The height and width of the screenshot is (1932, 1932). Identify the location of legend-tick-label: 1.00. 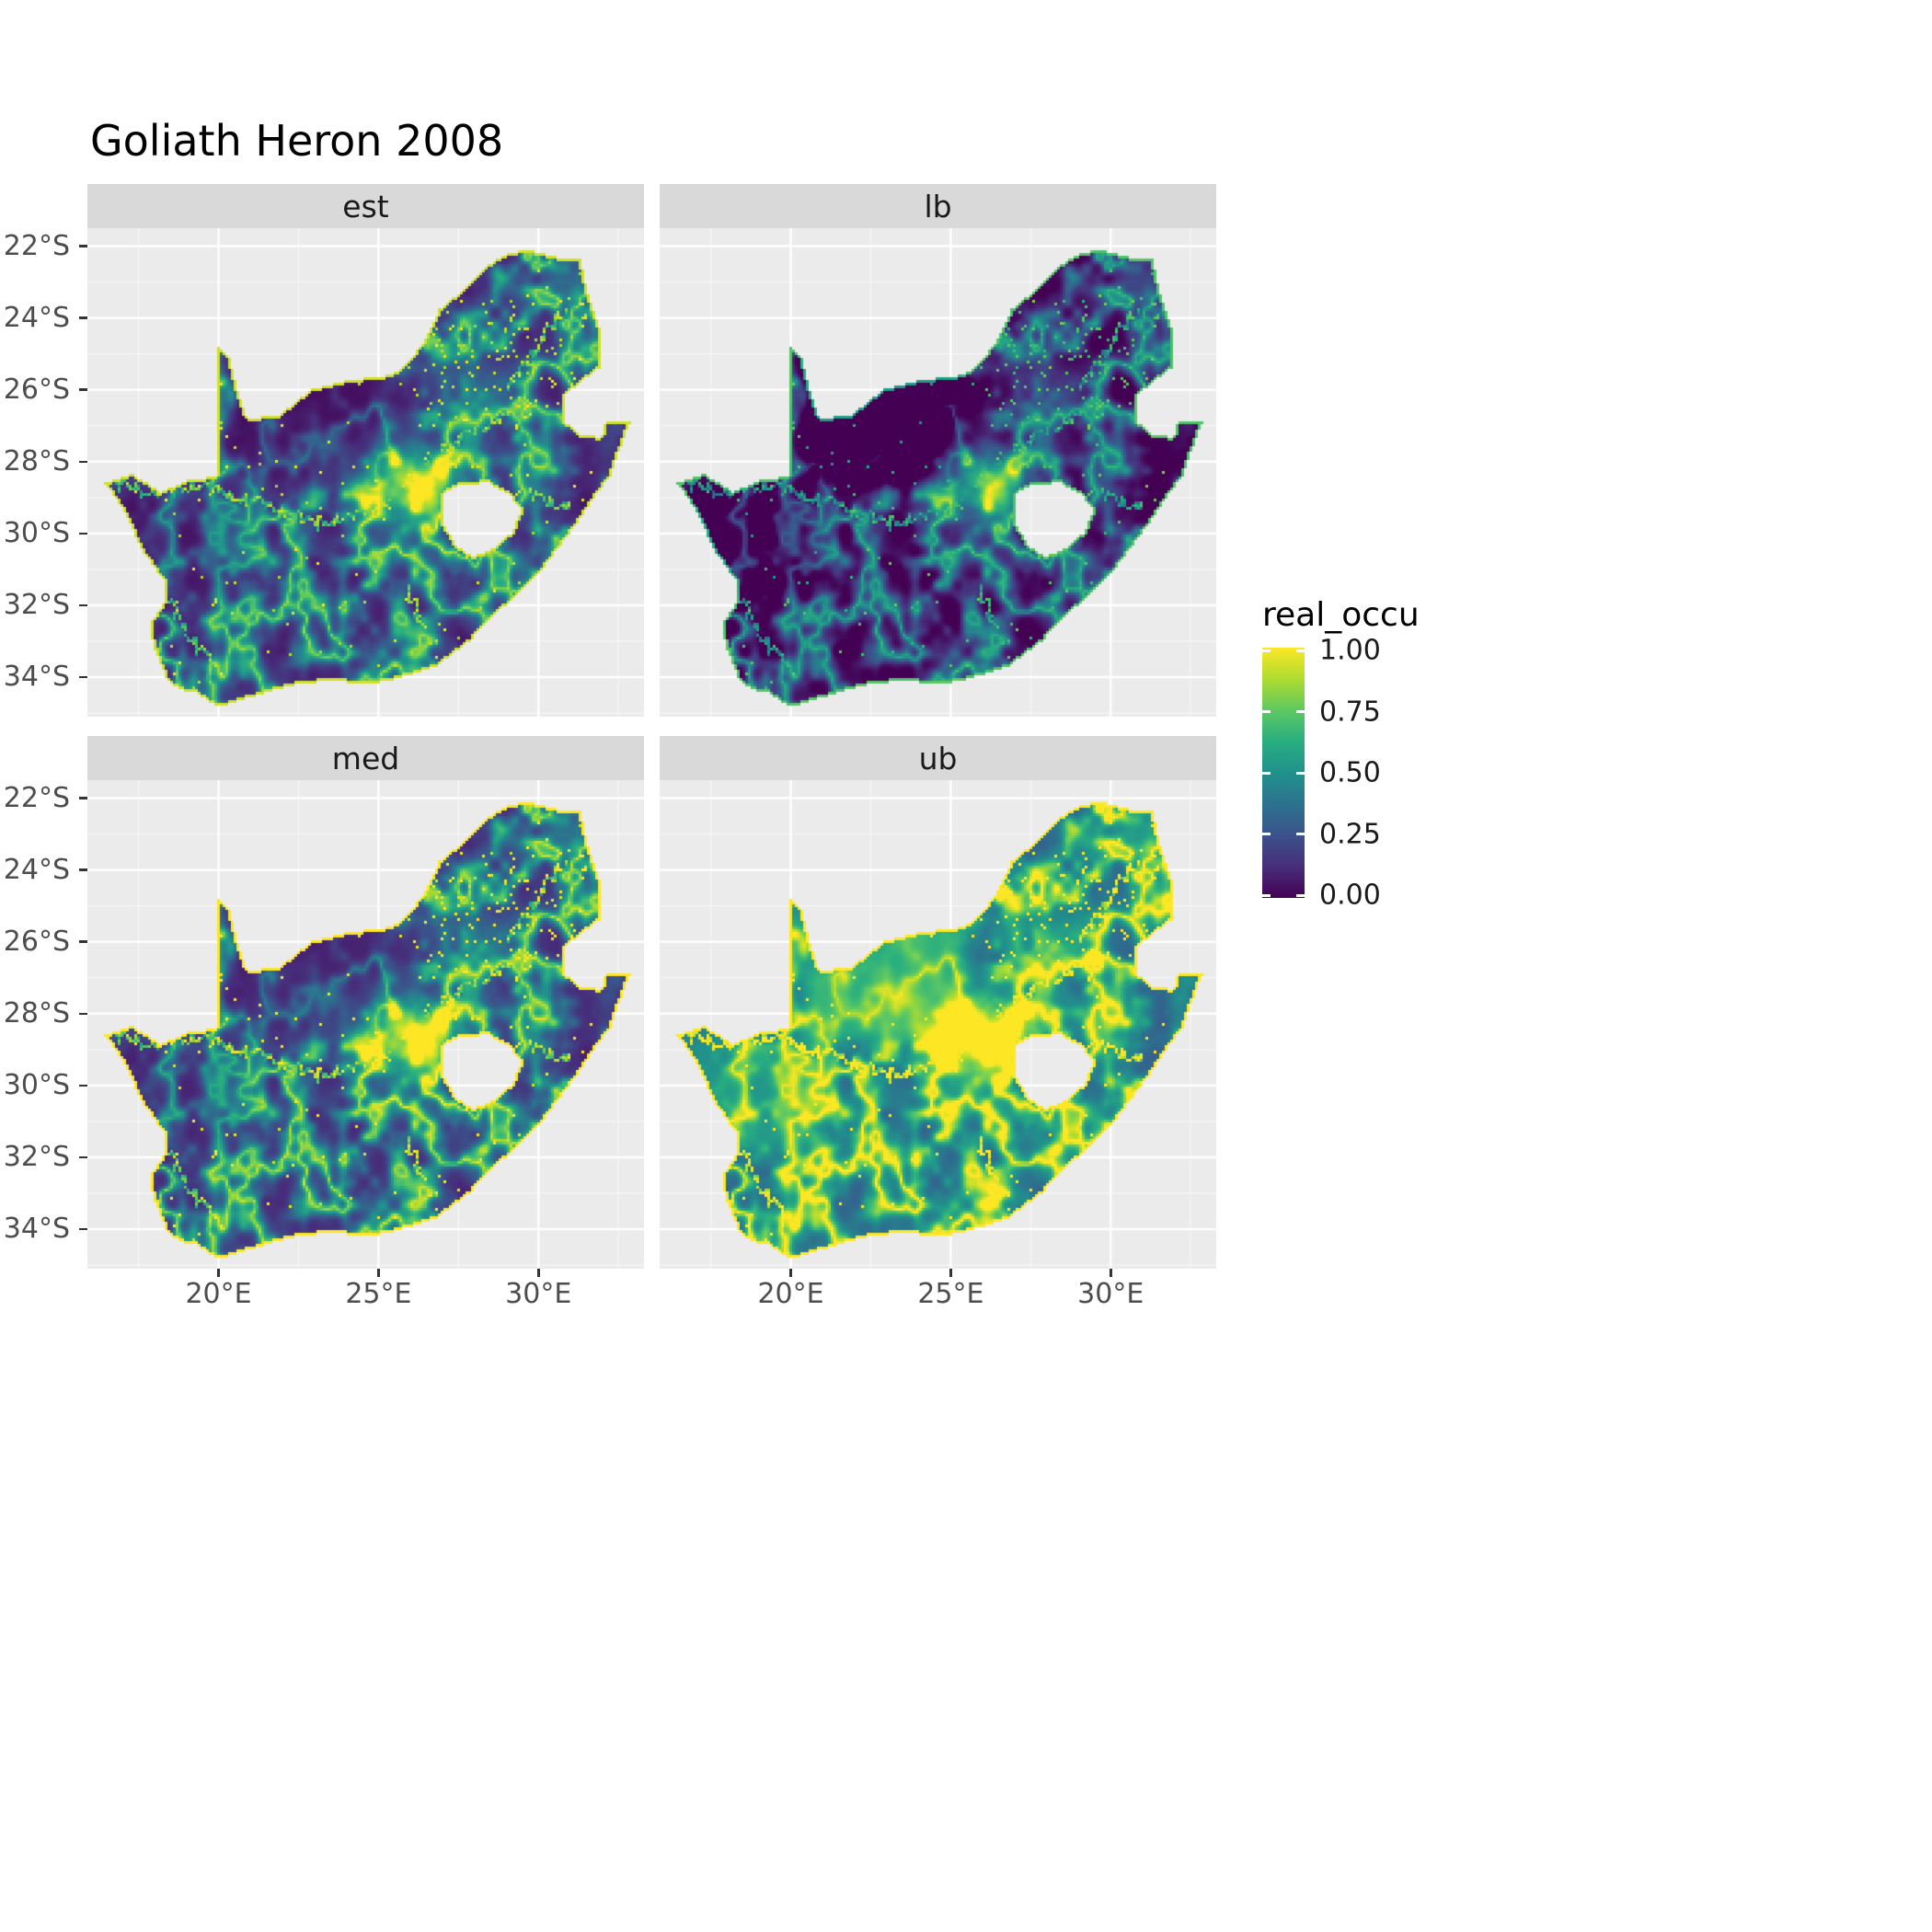
(1350, 650).